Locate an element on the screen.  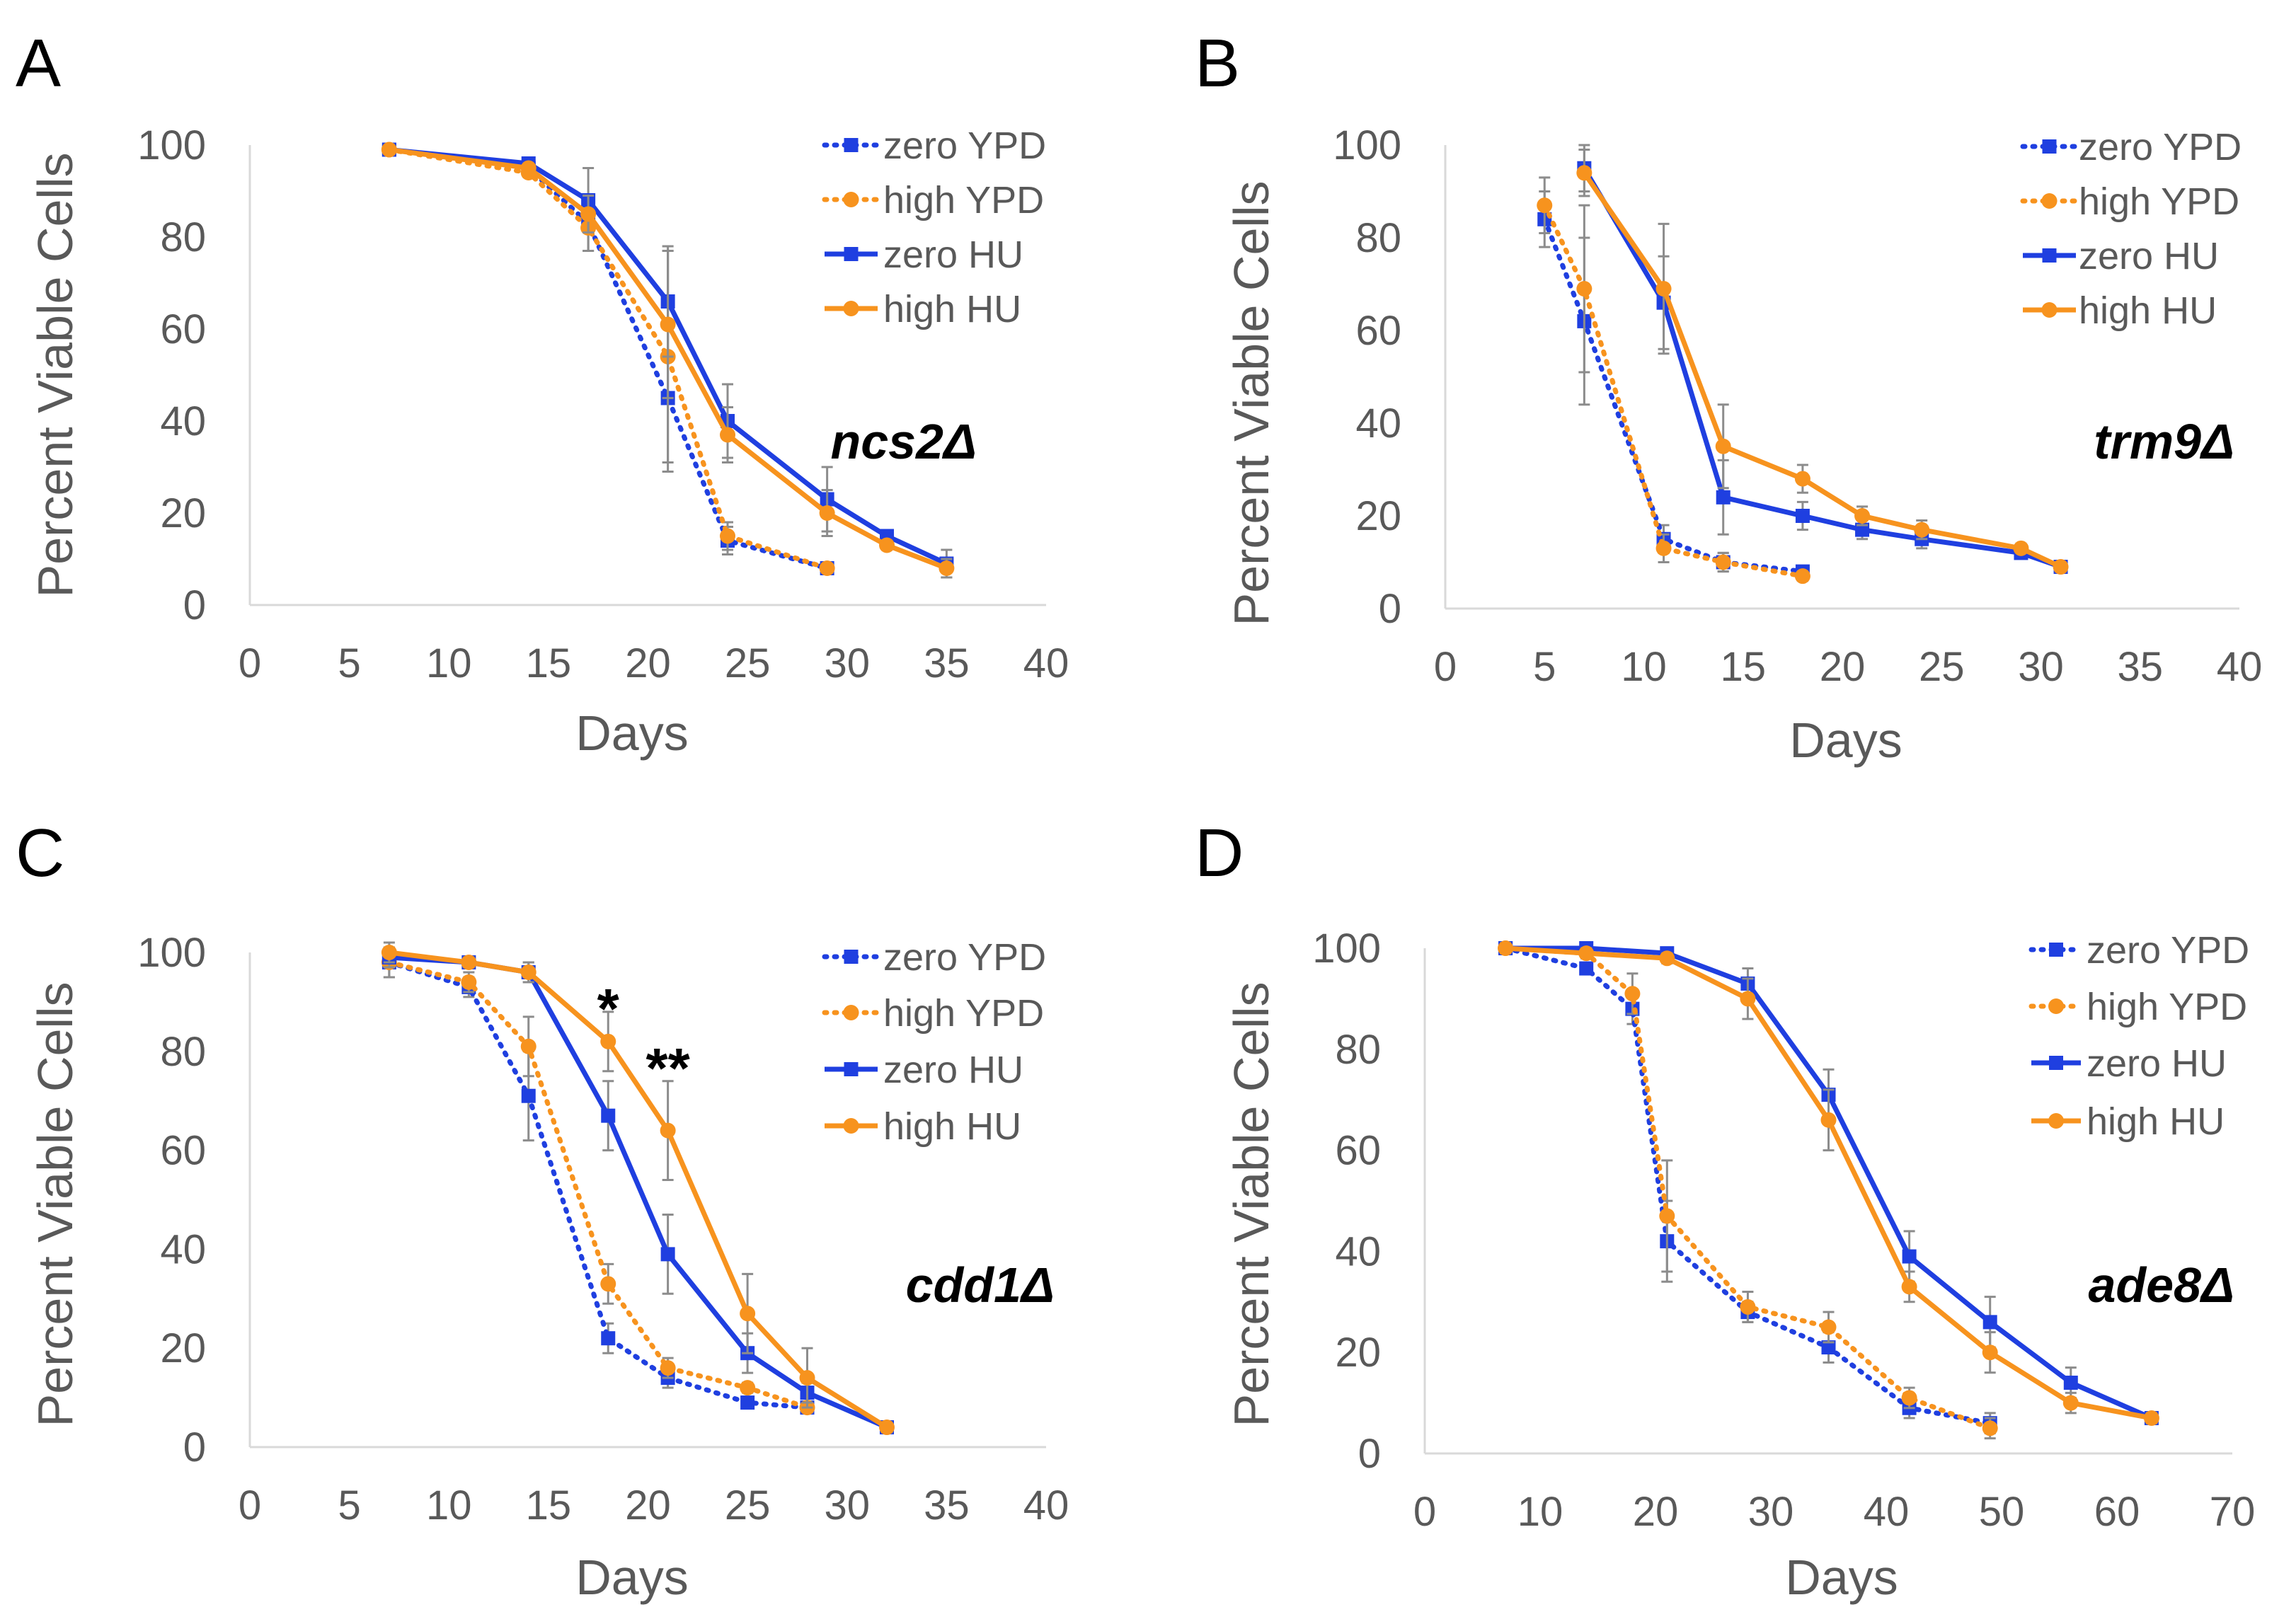
significance-marker: ** is located at coordinates (667, 1068).